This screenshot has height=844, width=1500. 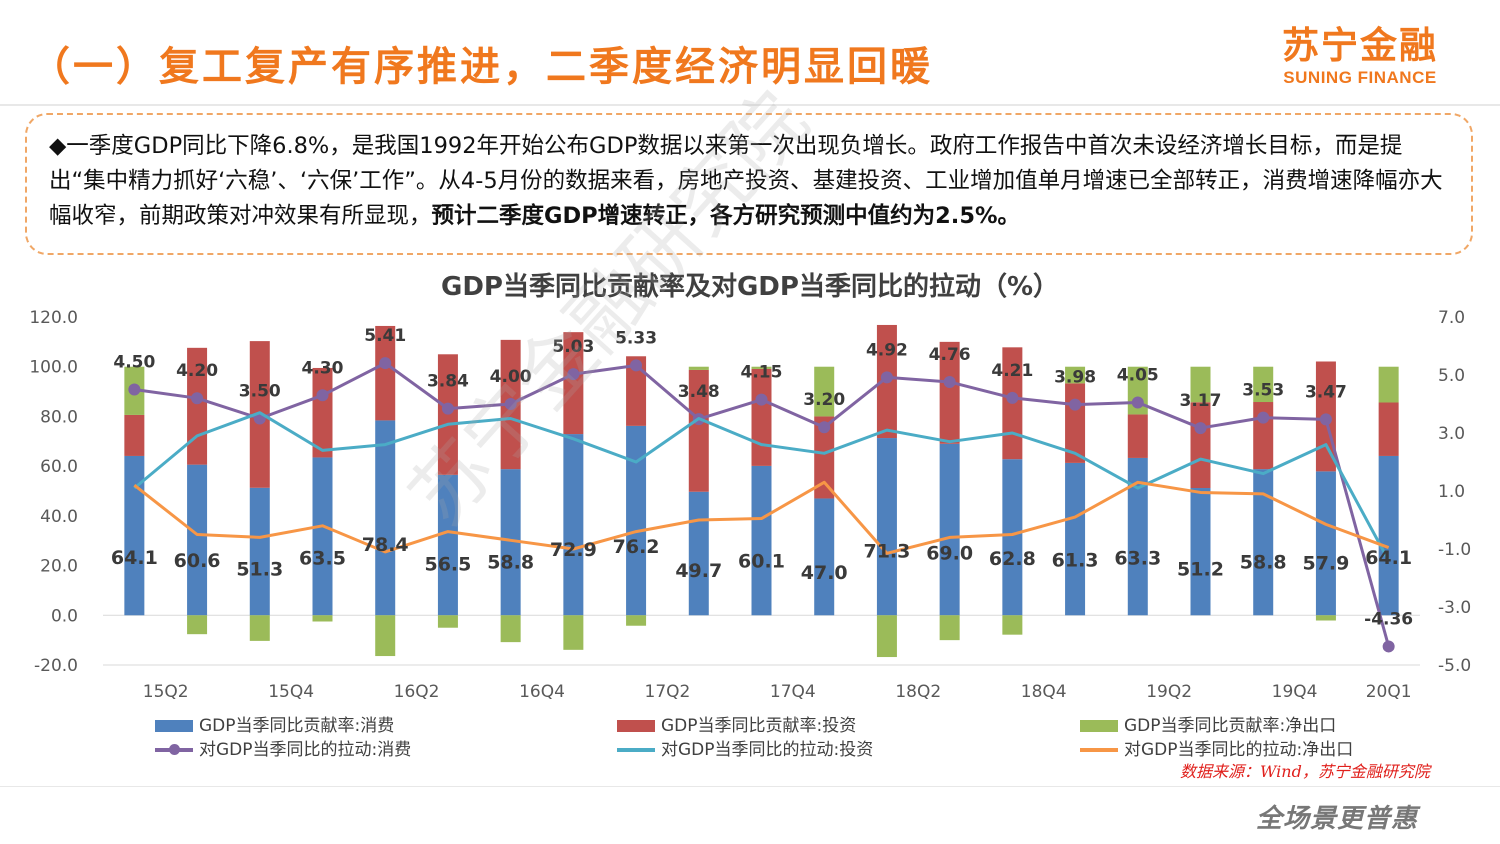 What do you see at coordinates (698, 571) in the screenshot?
I see `bar-data-label: 49.7` at bounding box center [698, 571].